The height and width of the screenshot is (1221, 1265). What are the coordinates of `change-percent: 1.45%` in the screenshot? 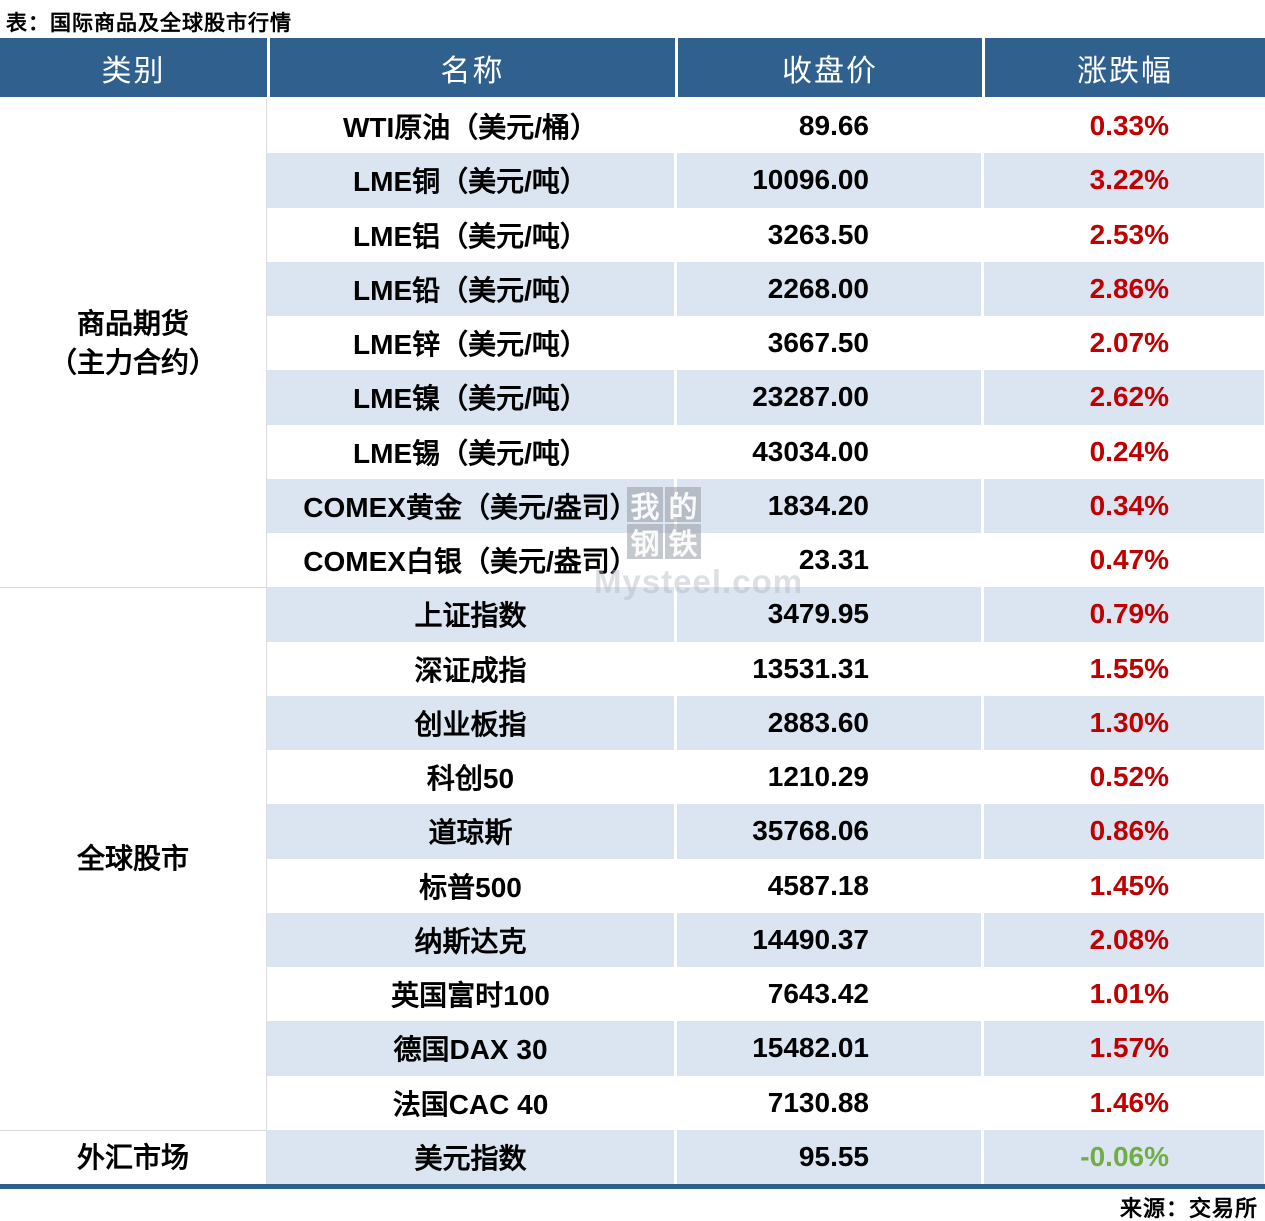 It's located at (1122, 885).